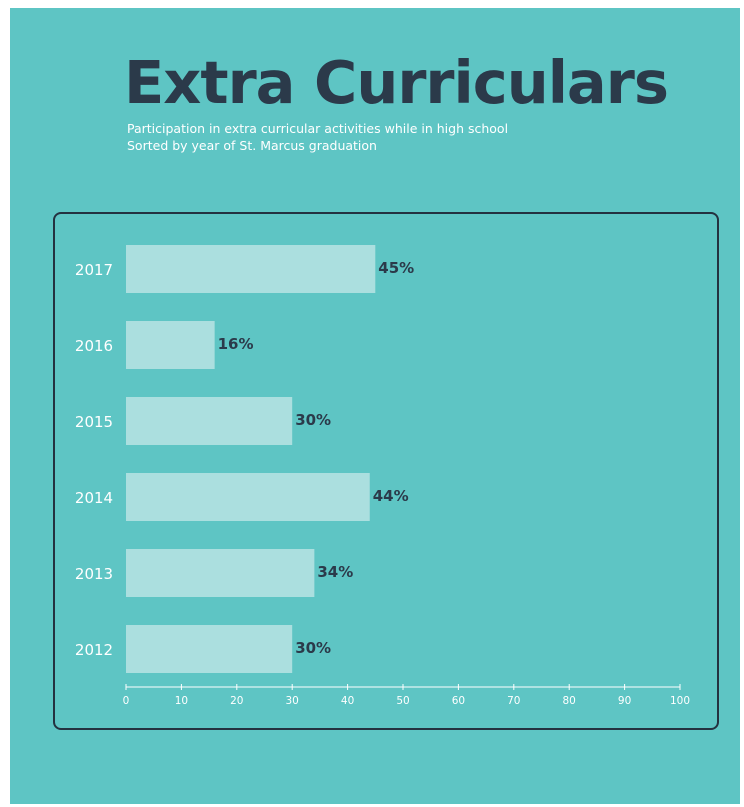  What do you see at coordinates (391, 496) in the screenshot?
I see `data-label: 44%` at bounding box center [391, 496].